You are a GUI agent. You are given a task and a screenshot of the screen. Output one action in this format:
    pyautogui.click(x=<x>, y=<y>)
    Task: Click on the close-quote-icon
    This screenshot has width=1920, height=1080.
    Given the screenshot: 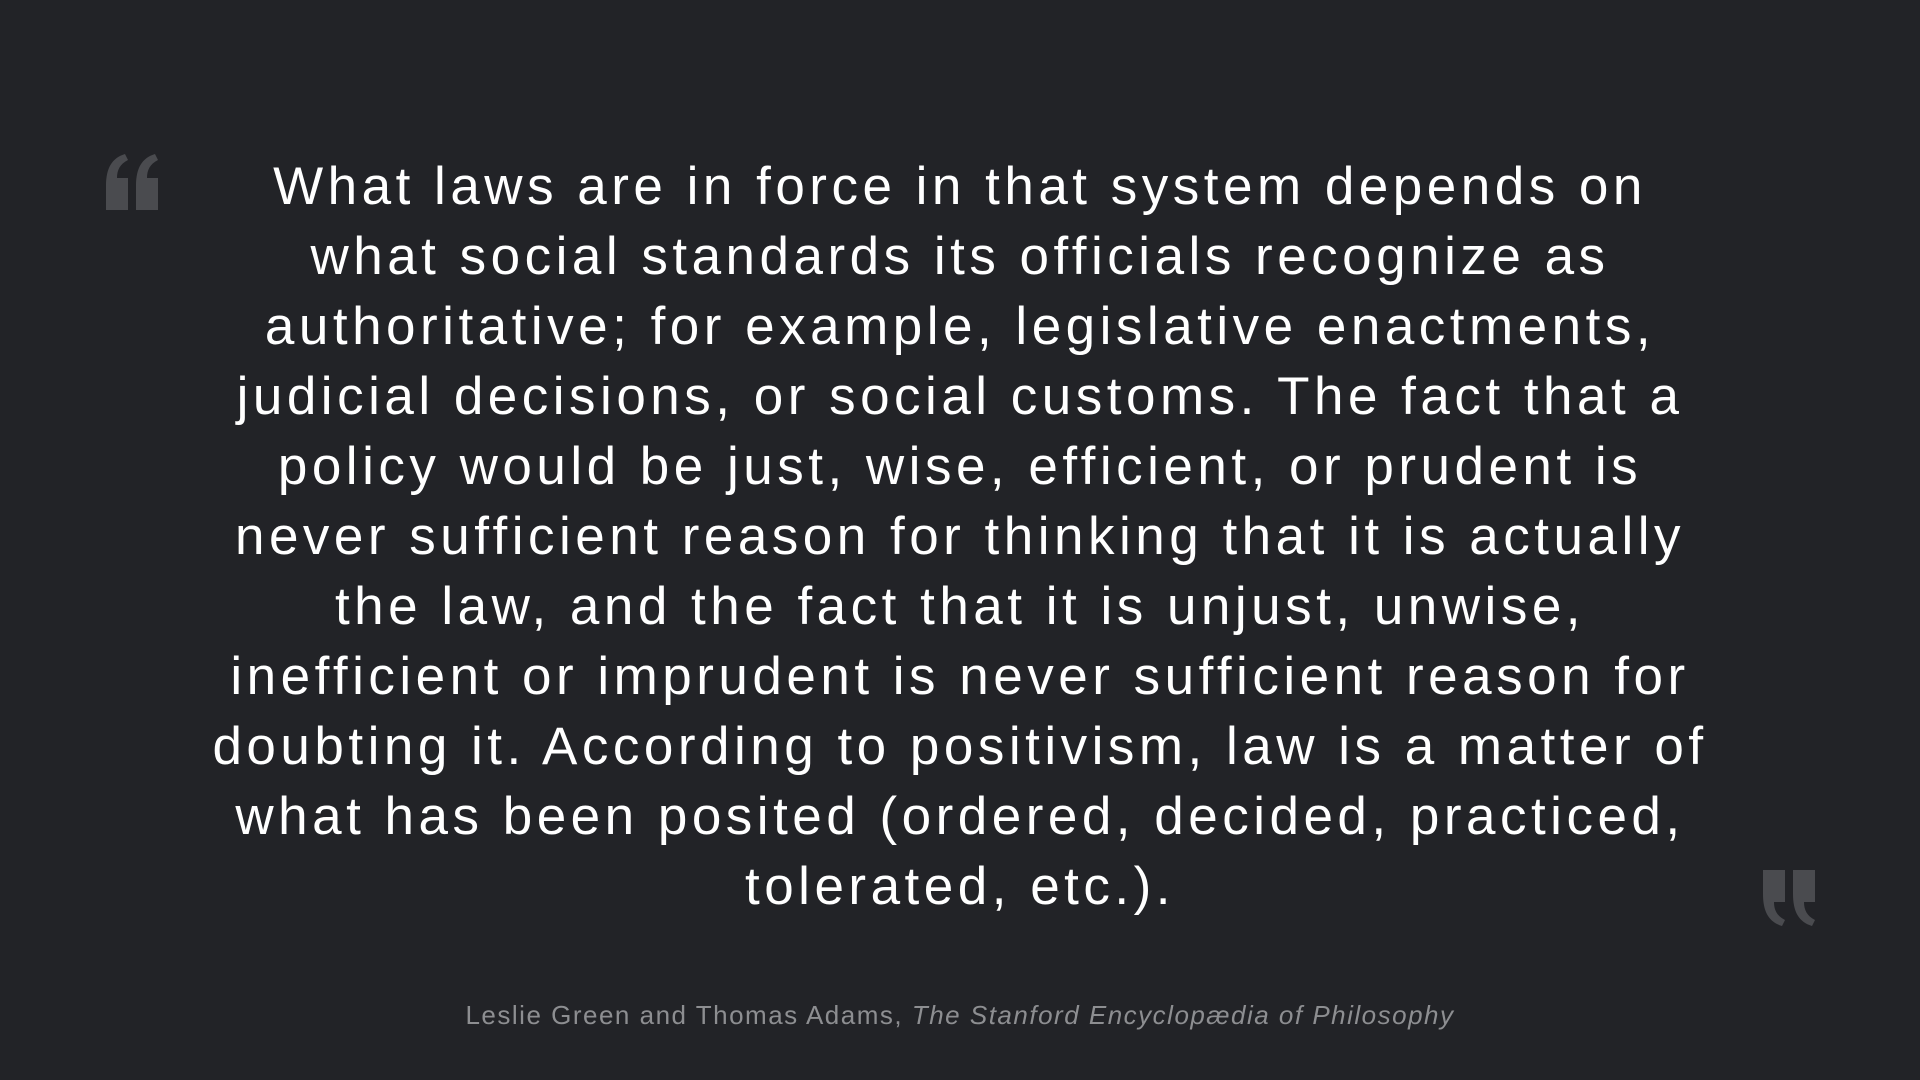 What is the action you would take?
    pyautogui.click(x=1789, y=898)
    